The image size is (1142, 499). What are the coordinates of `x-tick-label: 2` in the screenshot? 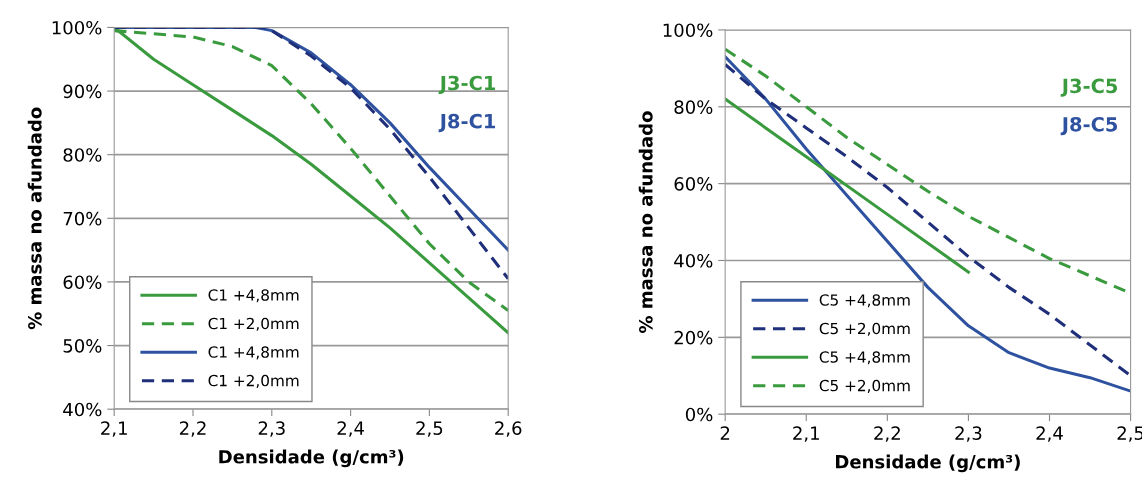 It's located at (725, 433).